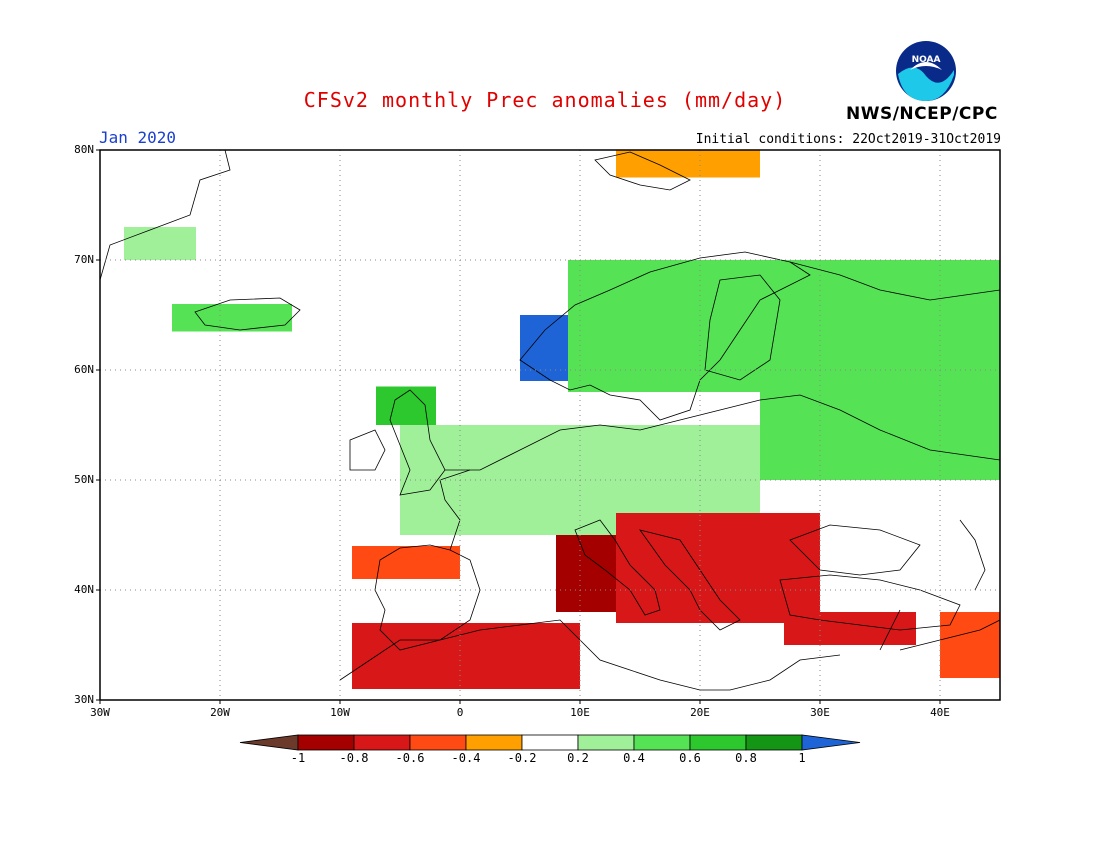 Image resolution: width=1100 pixels, height=850 pixels. I want to click on colorbar-tick-label: 1, so click(802, 758).